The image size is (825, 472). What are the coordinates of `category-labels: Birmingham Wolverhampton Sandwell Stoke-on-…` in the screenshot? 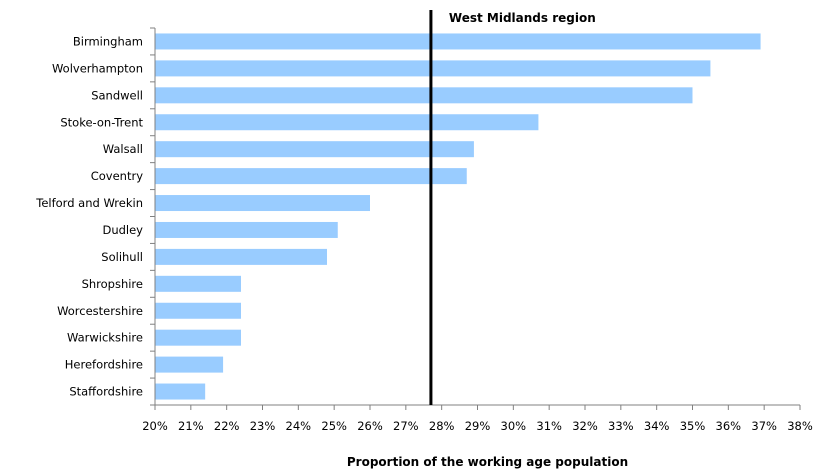 It's located at (95, 216).